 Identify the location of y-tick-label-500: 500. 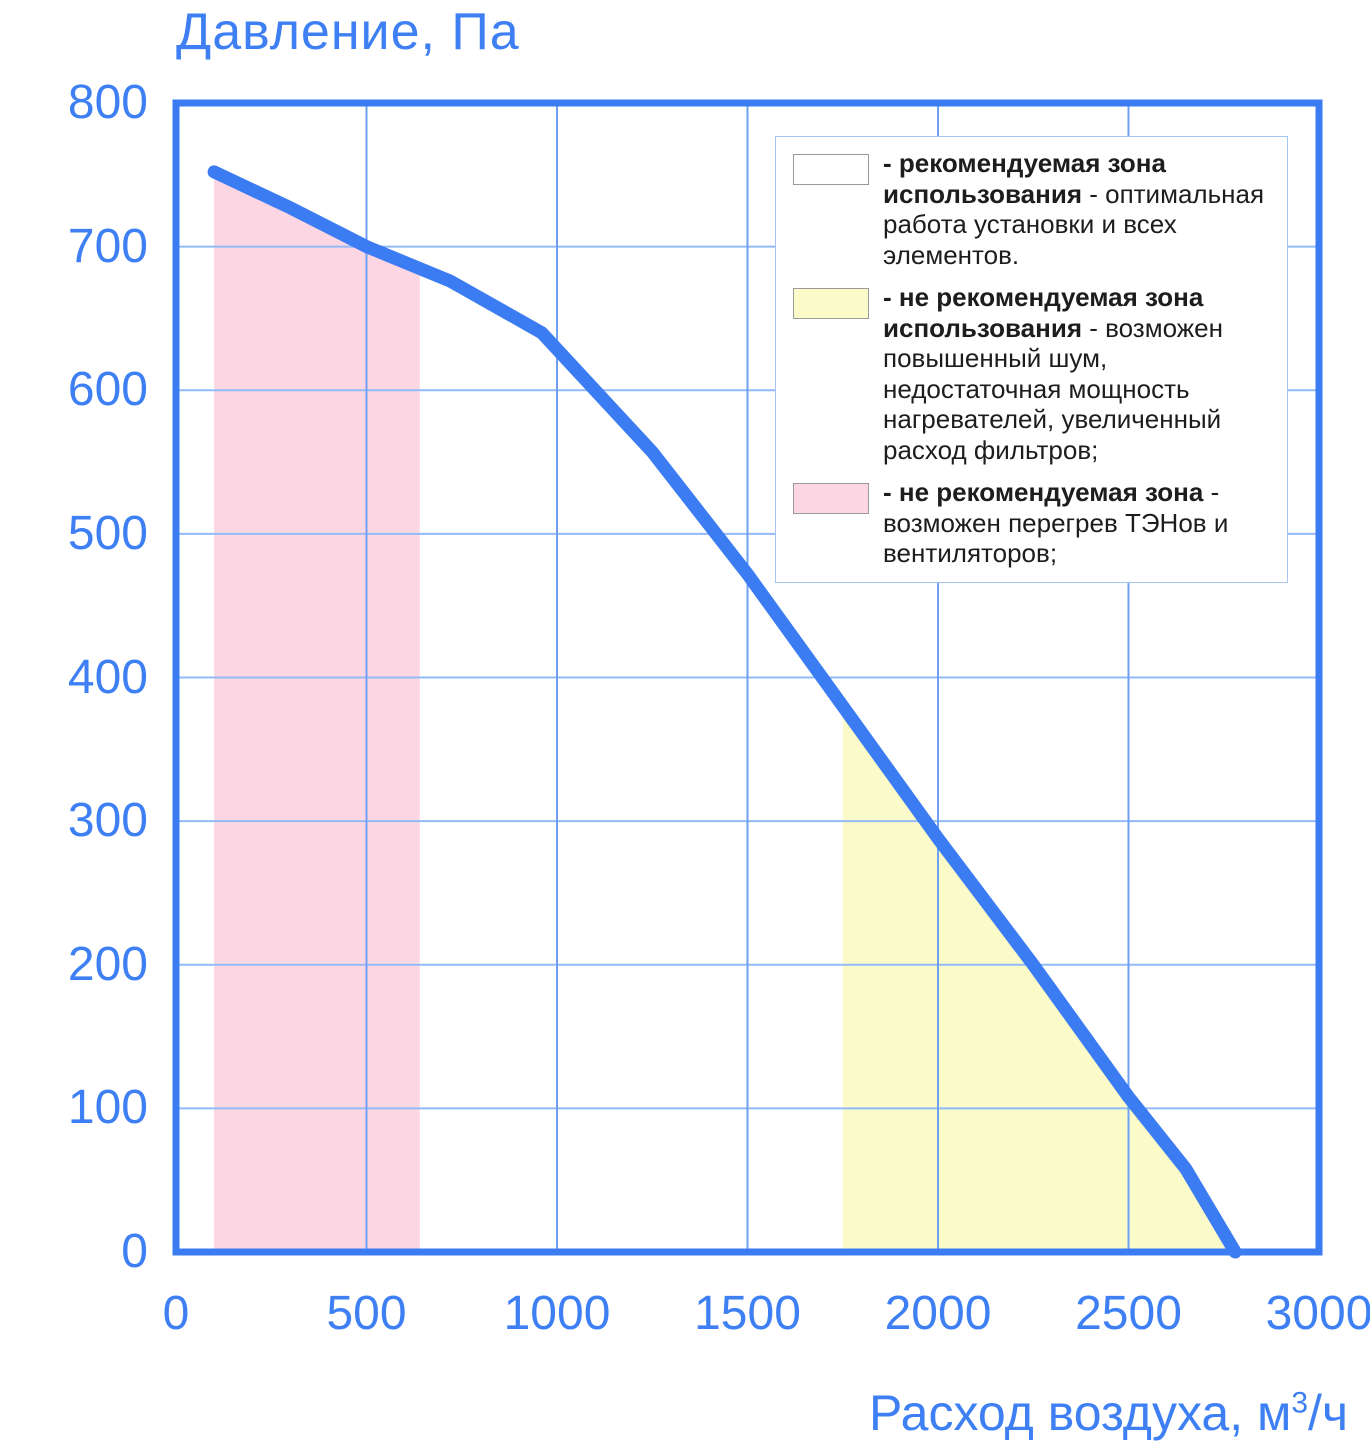
(107, 533).